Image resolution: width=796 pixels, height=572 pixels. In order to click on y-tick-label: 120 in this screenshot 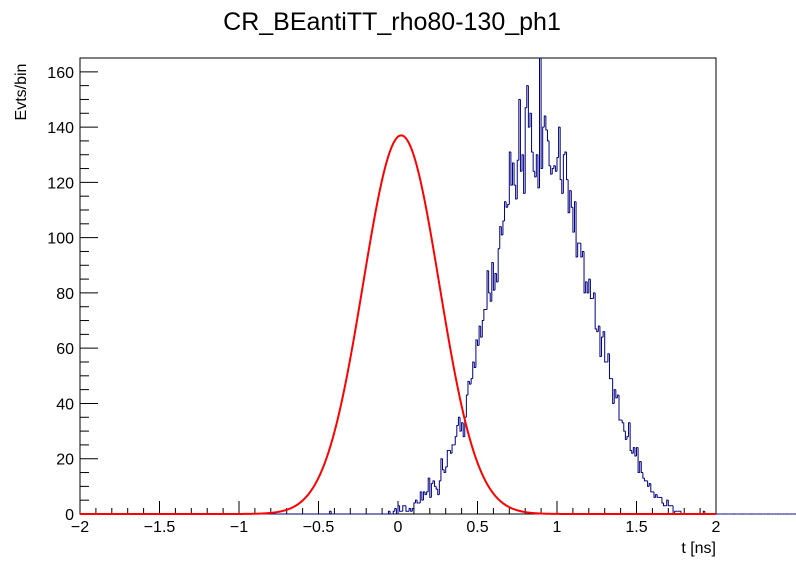, I will do `click(60, 183)`.